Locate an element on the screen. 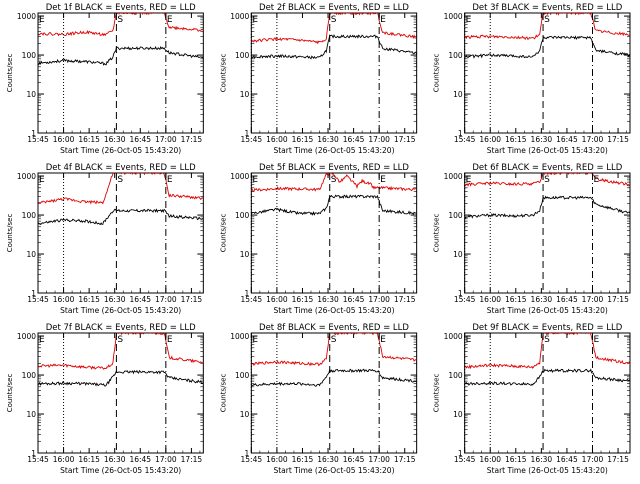 This screenshot has height=484, width=640. chart-title: Det 1f BLACK = Events, RED = LLD is located at coordinates (121, 8).